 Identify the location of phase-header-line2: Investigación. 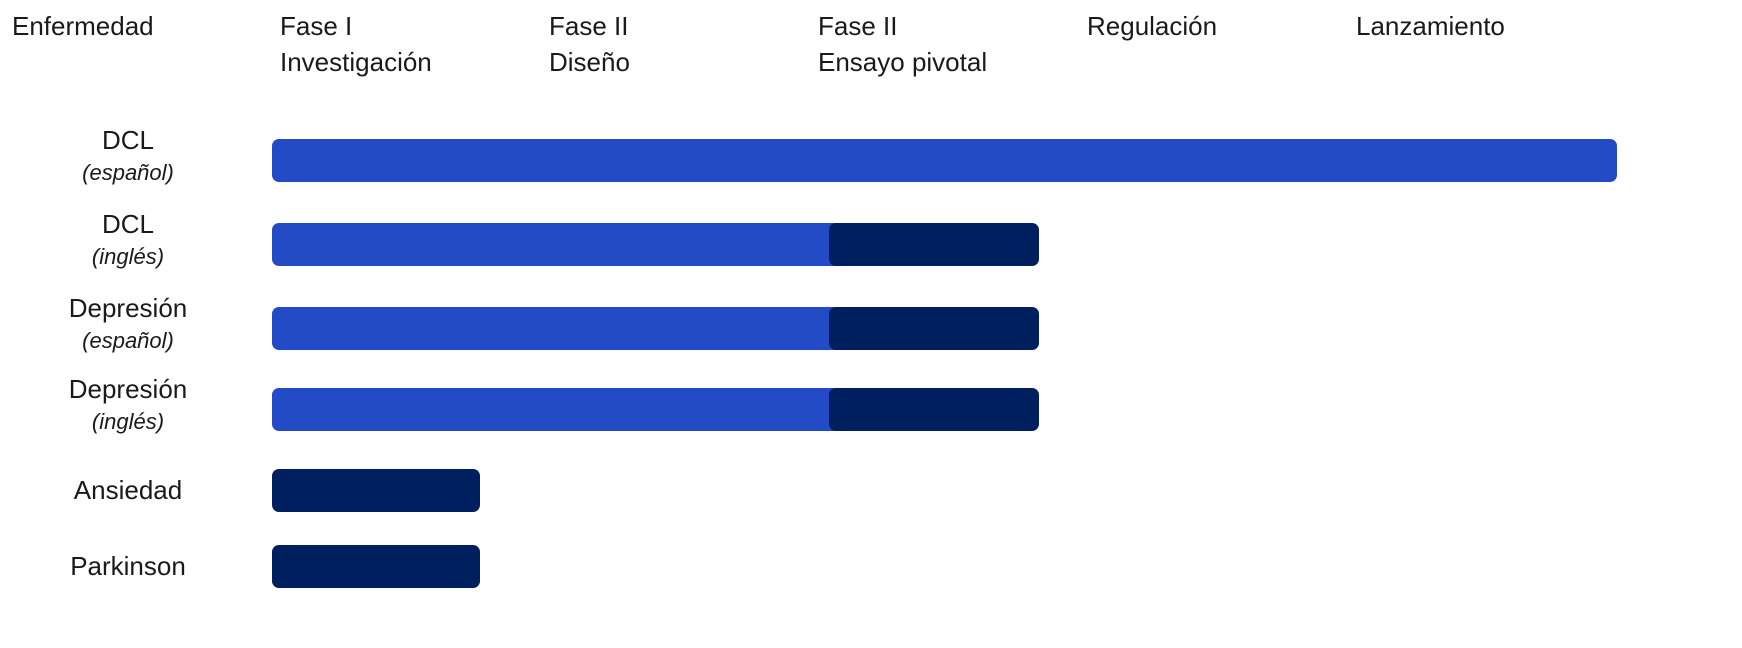
(356, 62).